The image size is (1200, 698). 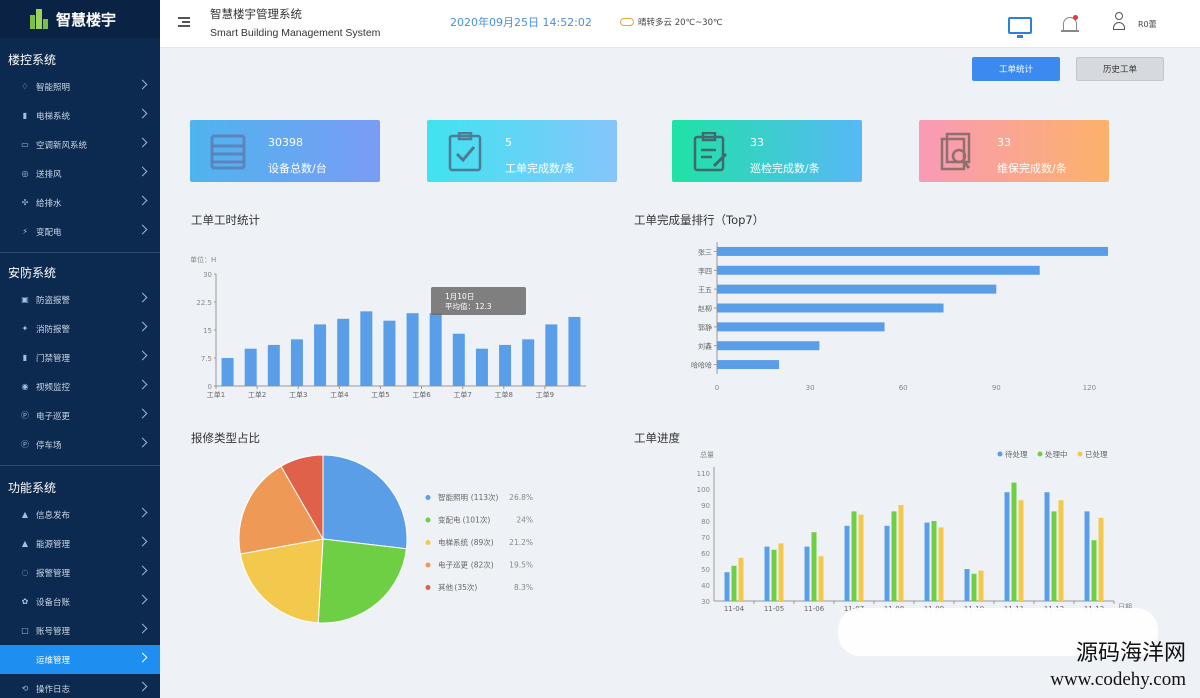 I want to click on sidebar-item: Ⓟ 停车场, so click(x=80, y=444).